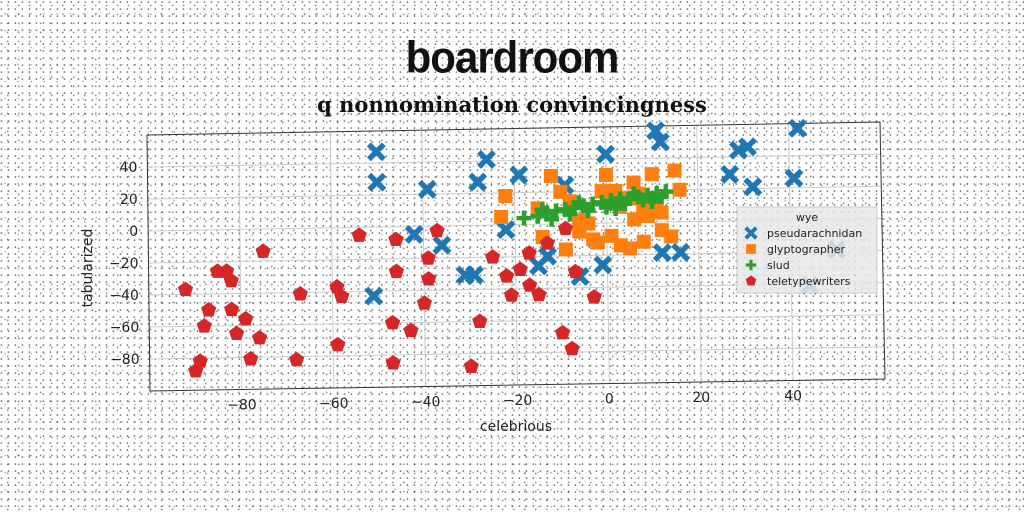 The image size is (1024, 512). Describe the element at coordinates (125, 360) in the screenshot. I see `y-tick-label: −80` at that location.